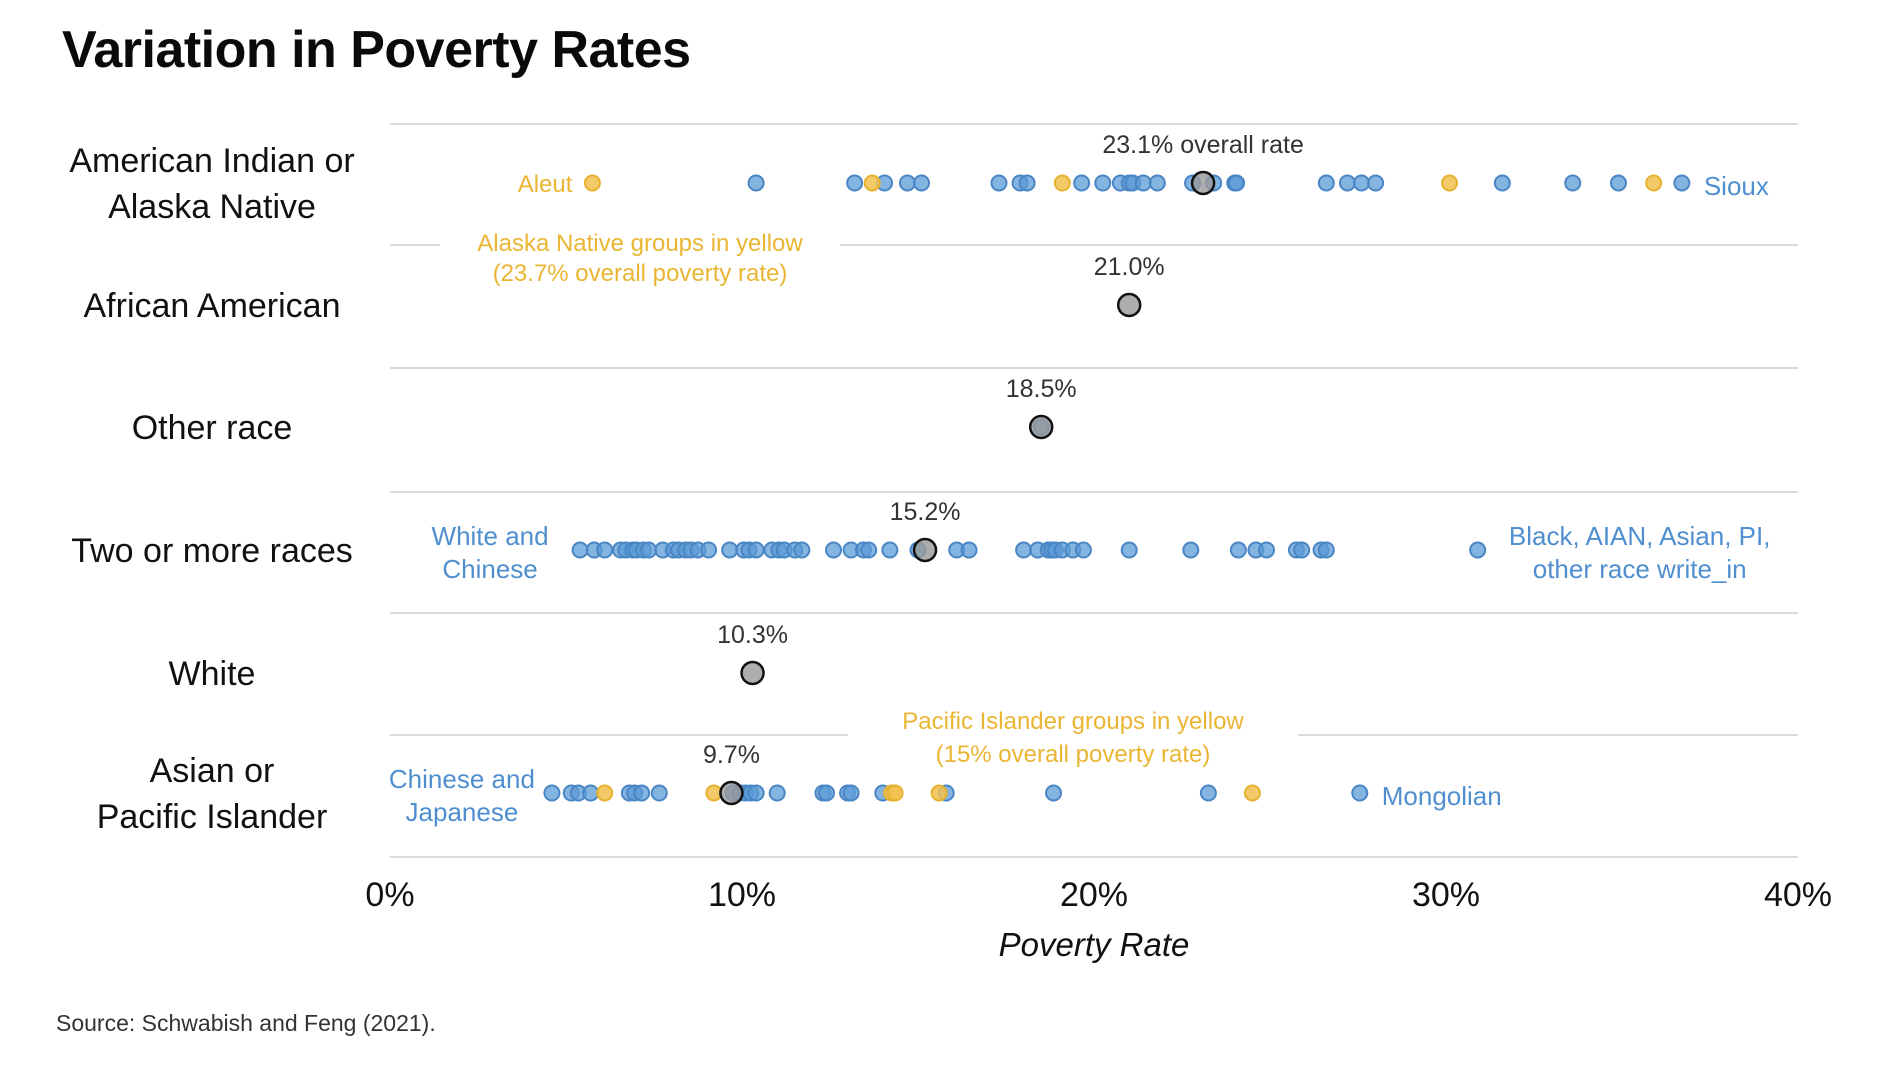 The height and width of the screenshot is (1065, 1900). Describe the element at coordinates (212, 428) in the screenshot. I see `row-label: Other race` at that location.